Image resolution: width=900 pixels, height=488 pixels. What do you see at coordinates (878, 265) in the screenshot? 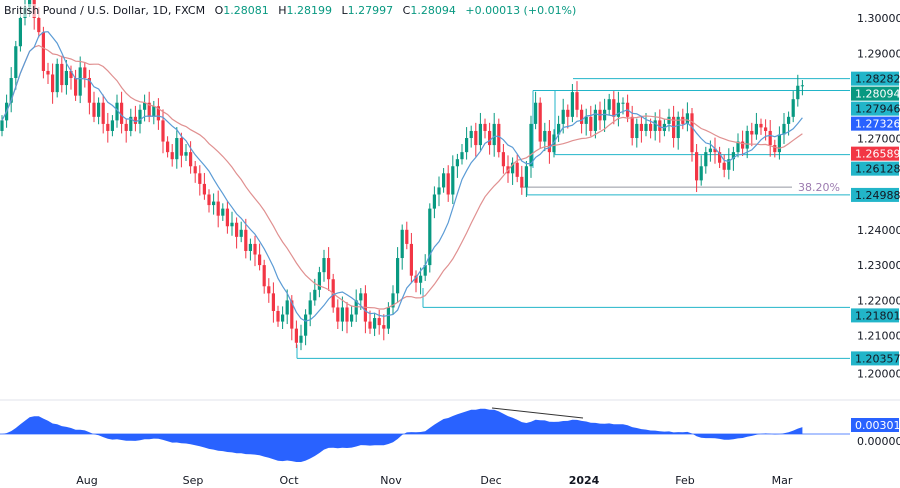
I see `y-tick-label: 1.23000` at bounding box center [878, 265].